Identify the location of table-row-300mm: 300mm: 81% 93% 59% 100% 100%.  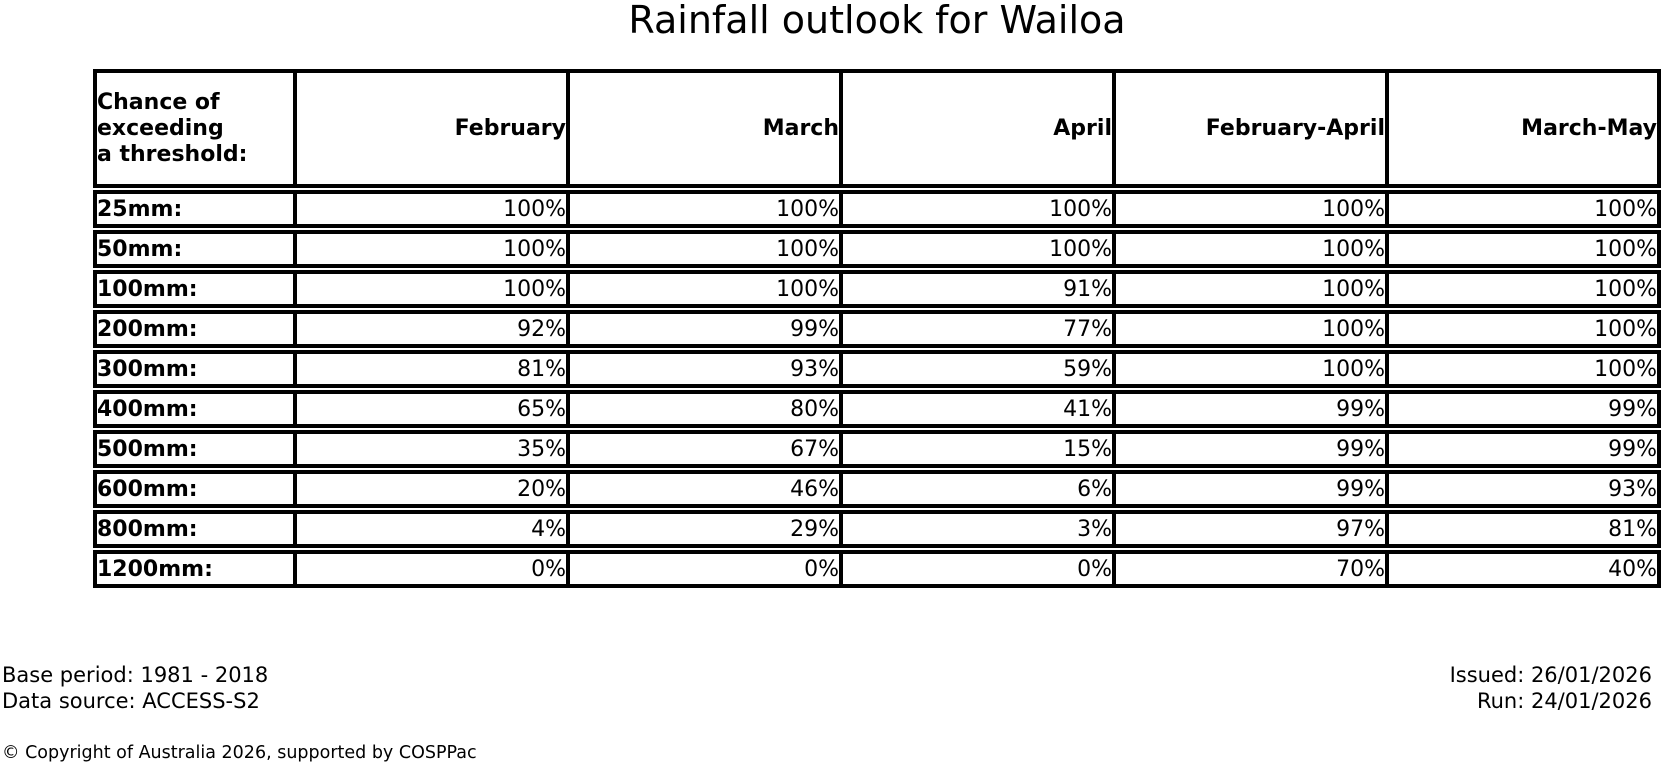
(877, 369).